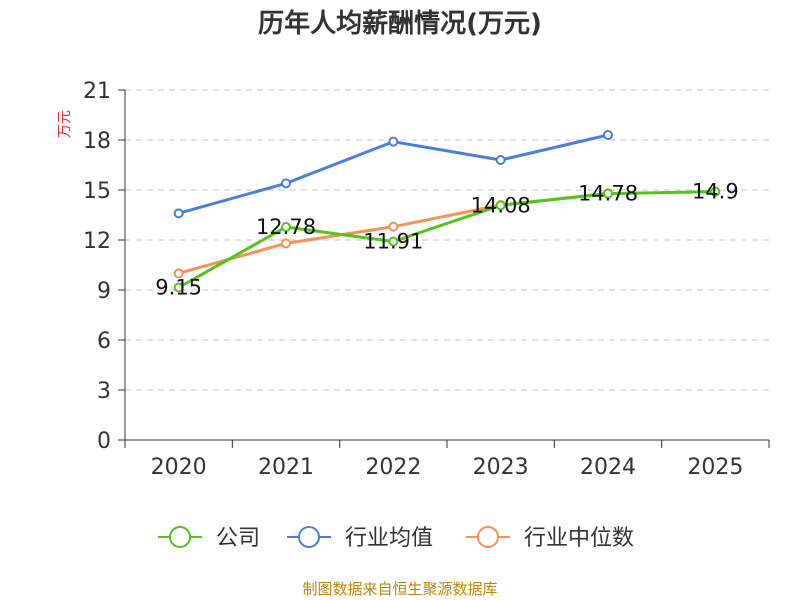  I want to click on data-label: 14.9, so click(715, 192).